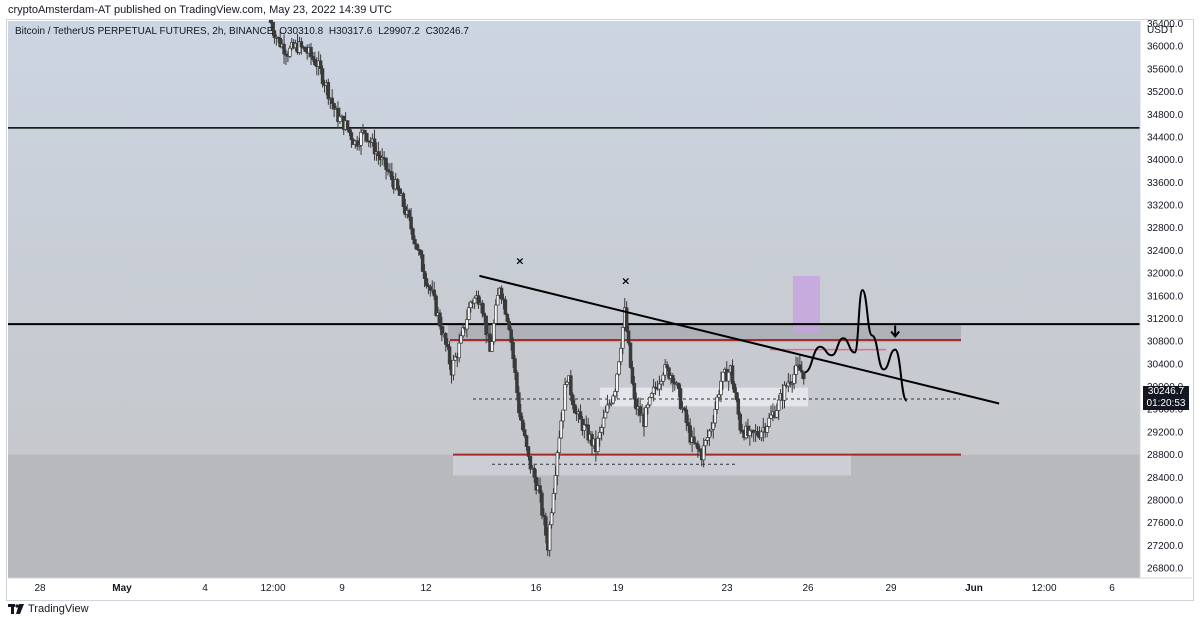 The height and width of the screenshot is (622, 1200). Describe the element at coordinates (426, 588) in the screenshot. I see `time-tick-label: 12` at that location.